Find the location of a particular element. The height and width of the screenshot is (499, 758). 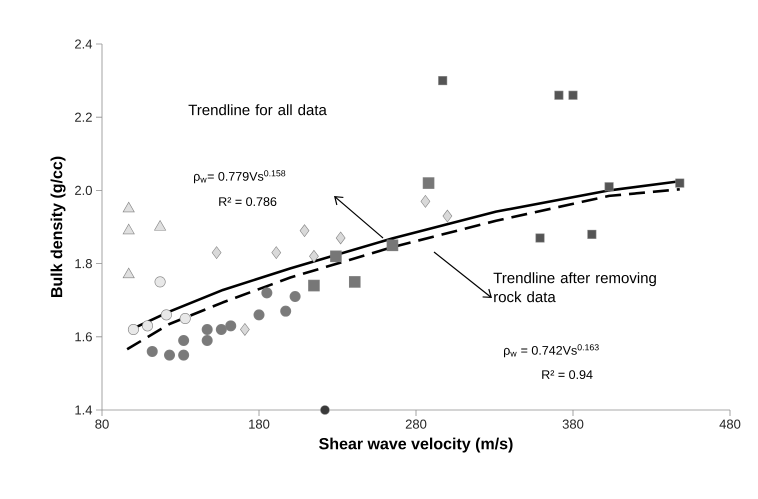

x-tick-label: 180 is located at coordinates (259, 424).